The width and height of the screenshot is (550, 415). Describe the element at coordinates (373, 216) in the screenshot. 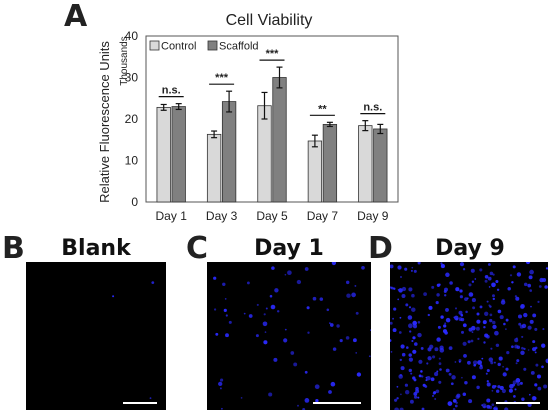

I see `x-tick-label: Day 9` at that location.